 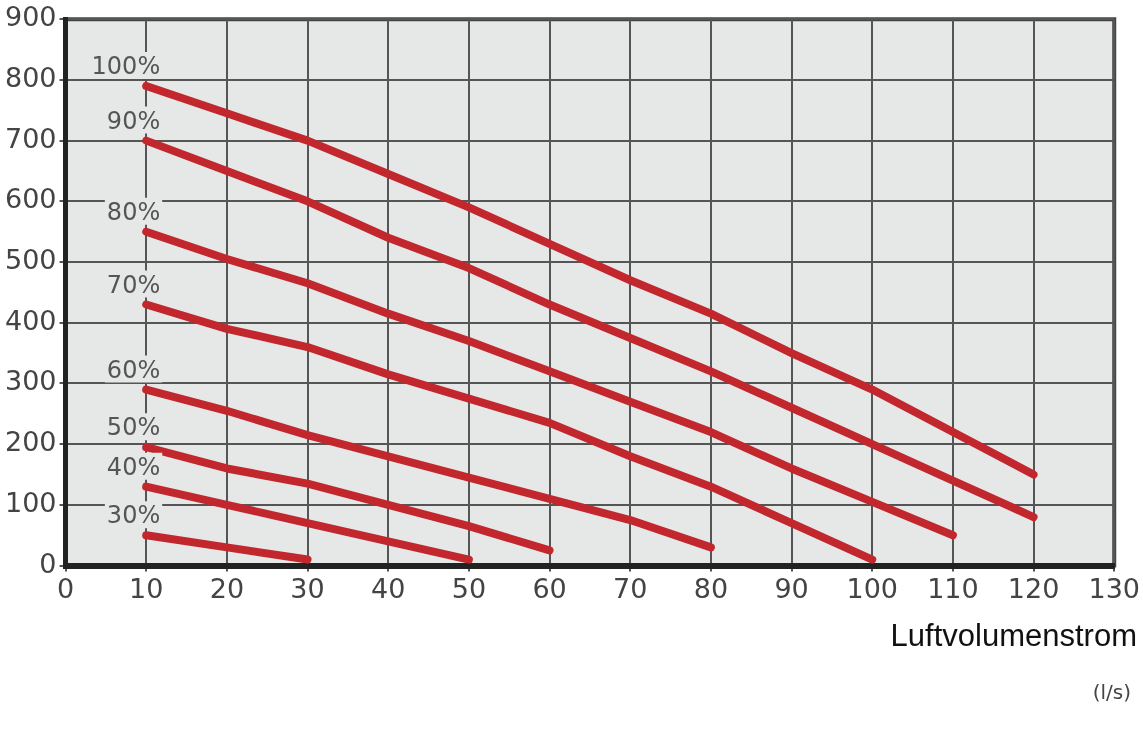 What do you see at coordinates (133, 466) in the screenshot?
I see `series-label: 40%` at bounding box center [133, 466].